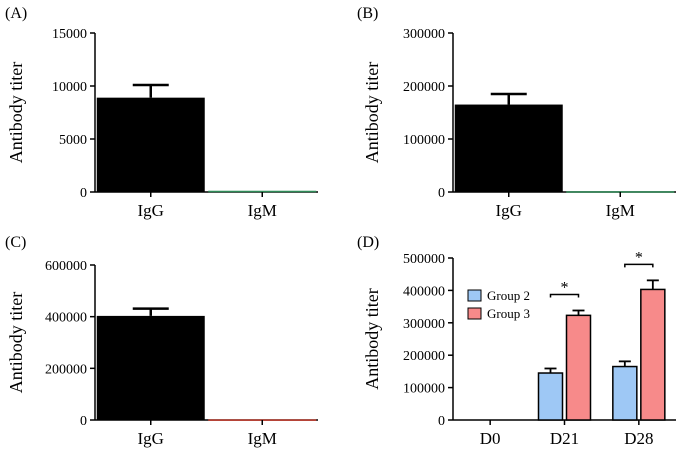 The width and height of the screenshot is (700, 449). Describe the element at coordinates (490, 438) in the screenshot. I see `x-tick-label: D0` at that location.